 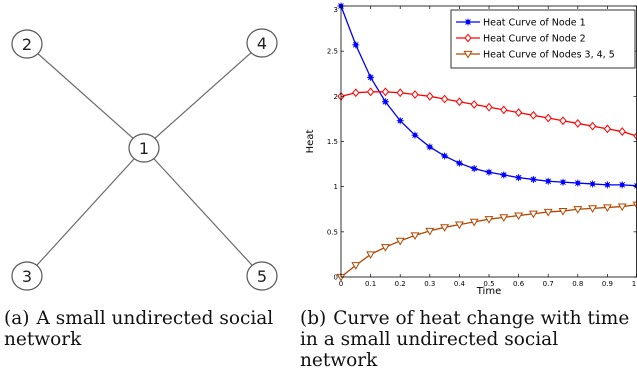 I want to click on graph-node-4: 4, so click(x=262, y=43).